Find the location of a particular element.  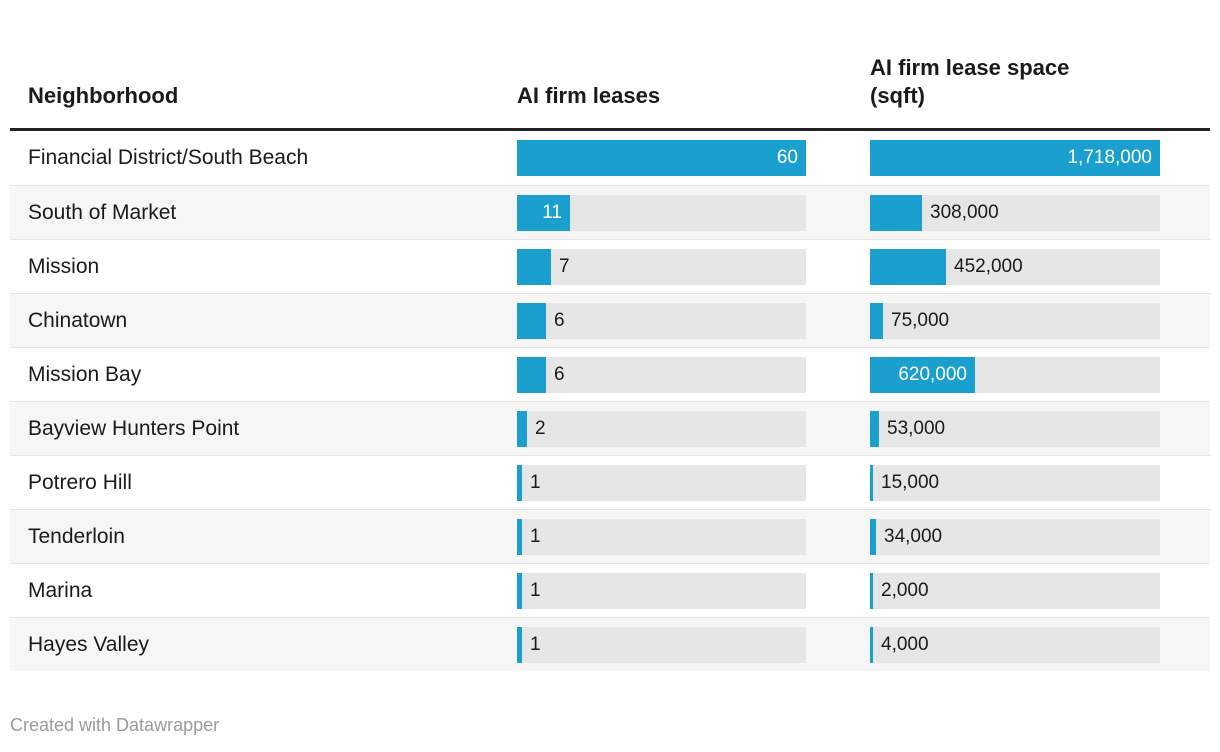

table-row: Marina 1 2,000 is located at coordinates (610, 590).